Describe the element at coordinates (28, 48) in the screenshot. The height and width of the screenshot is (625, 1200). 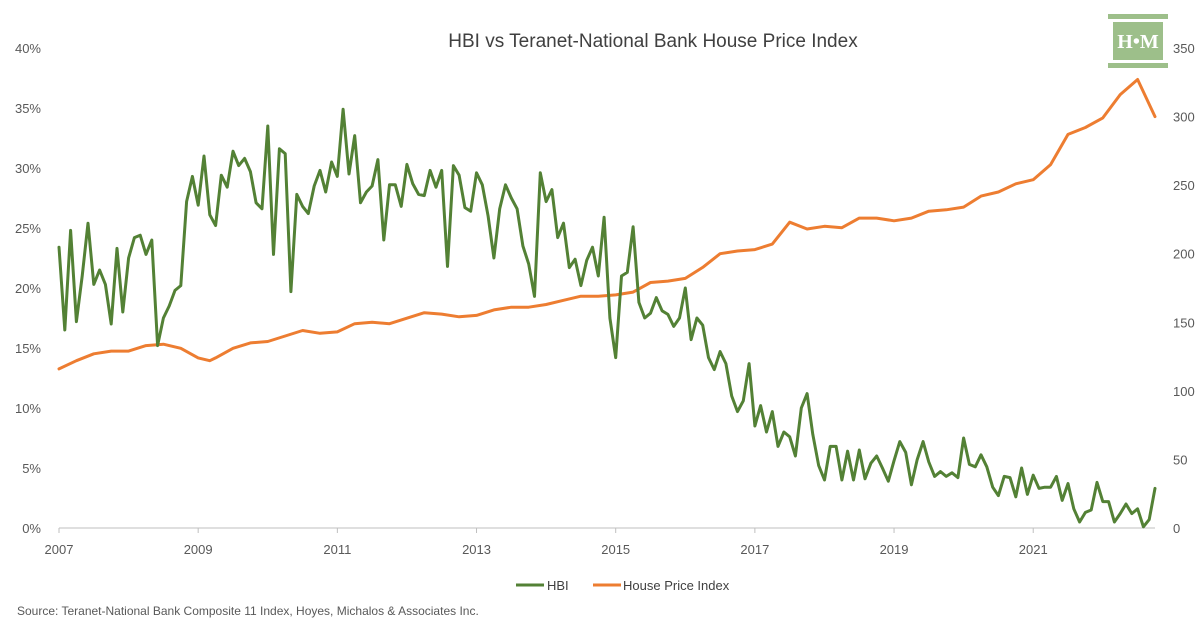
I see `left-axis-tick-label: 40%` at that location.